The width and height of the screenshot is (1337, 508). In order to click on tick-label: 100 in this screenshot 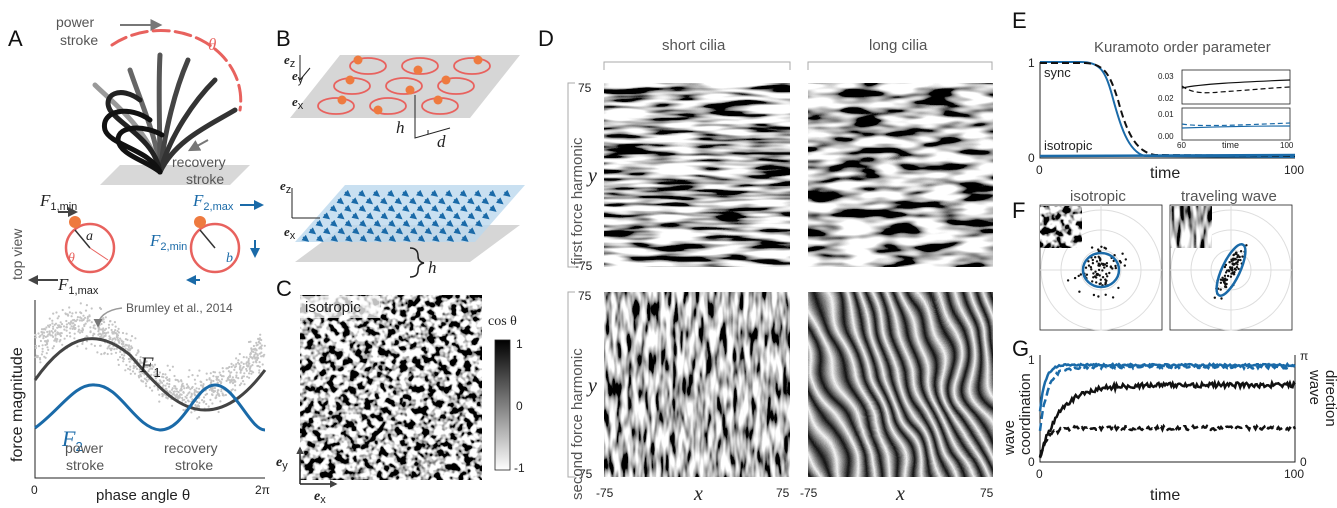, I will do `click(1294, 170)`.